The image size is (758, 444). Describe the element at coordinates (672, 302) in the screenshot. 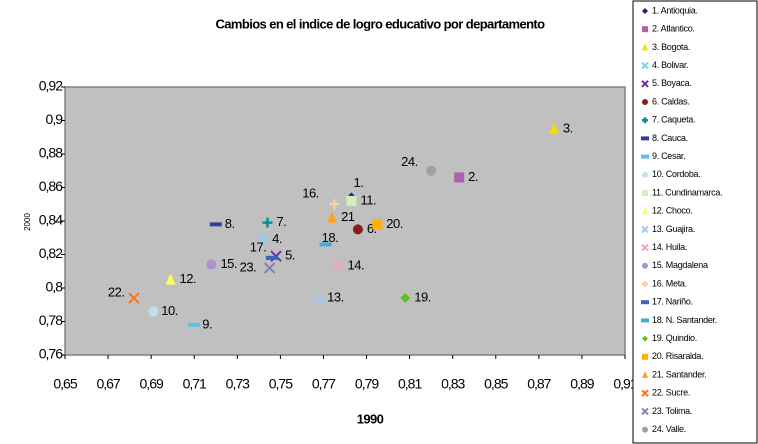

I see `legend-label: 17. Nariño.` at that location.